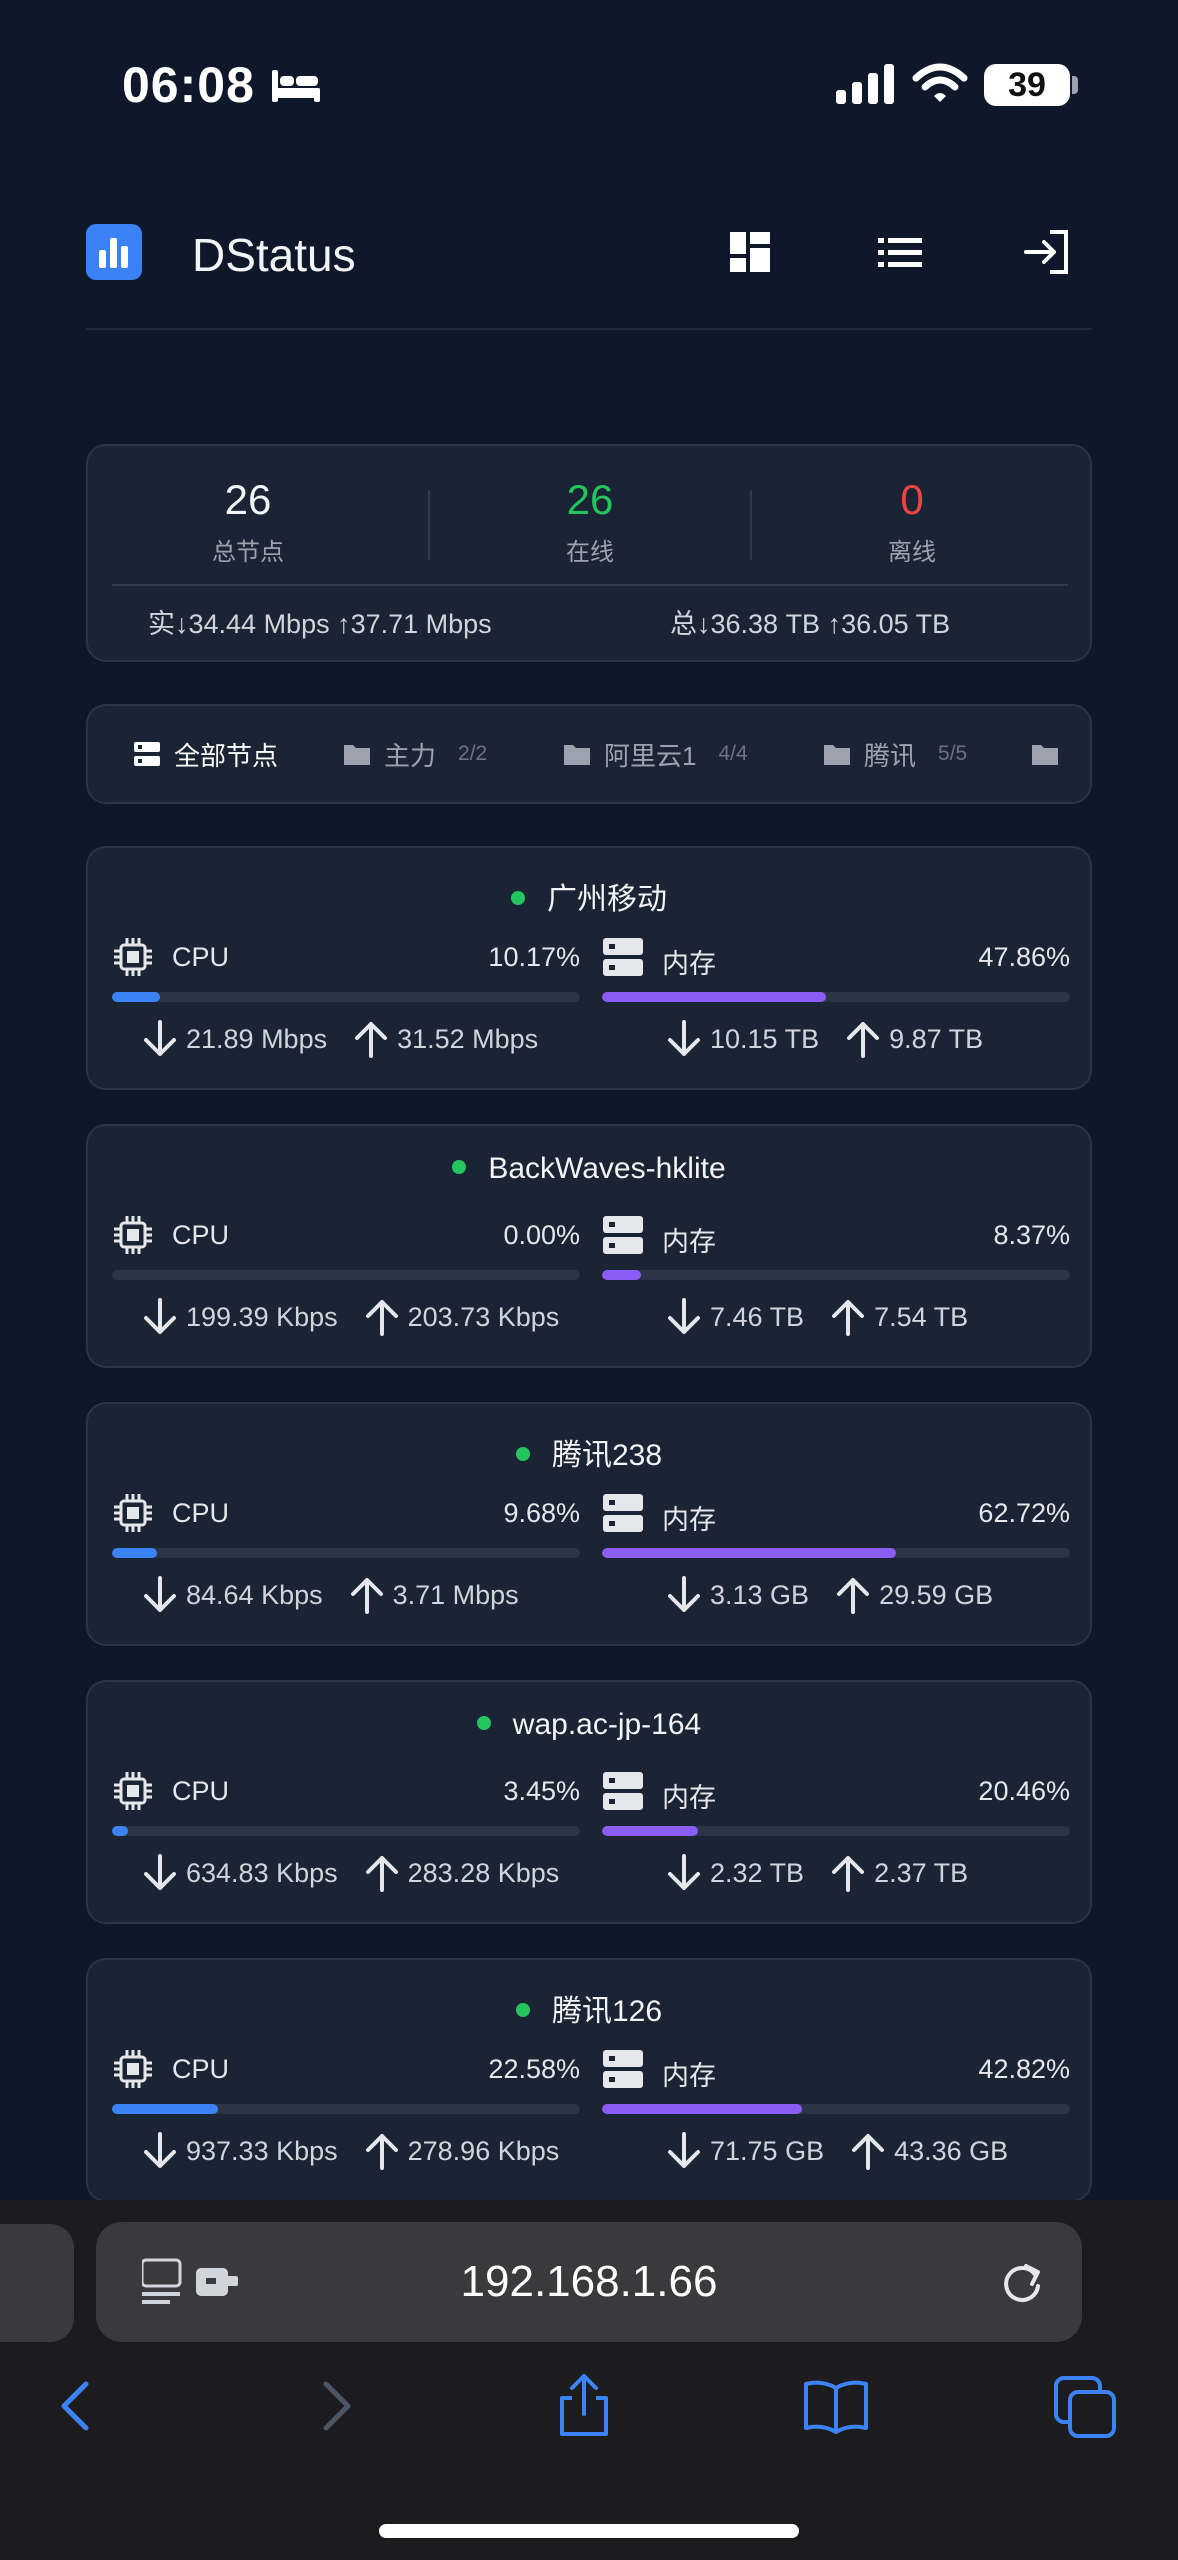 The height and width of the screenshot is (2560, 1178). Describe the element at coordinates (1045, 754) in the screenshot. I see `tab-group-more` at that location.